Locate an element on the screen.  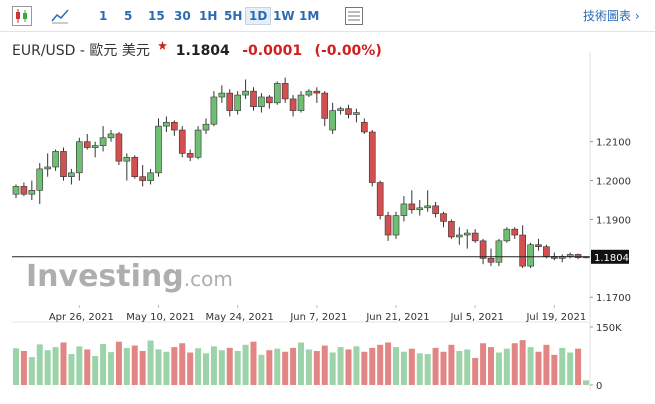
y-tick-label: 1.1900 is located at coordinates (613, 220).